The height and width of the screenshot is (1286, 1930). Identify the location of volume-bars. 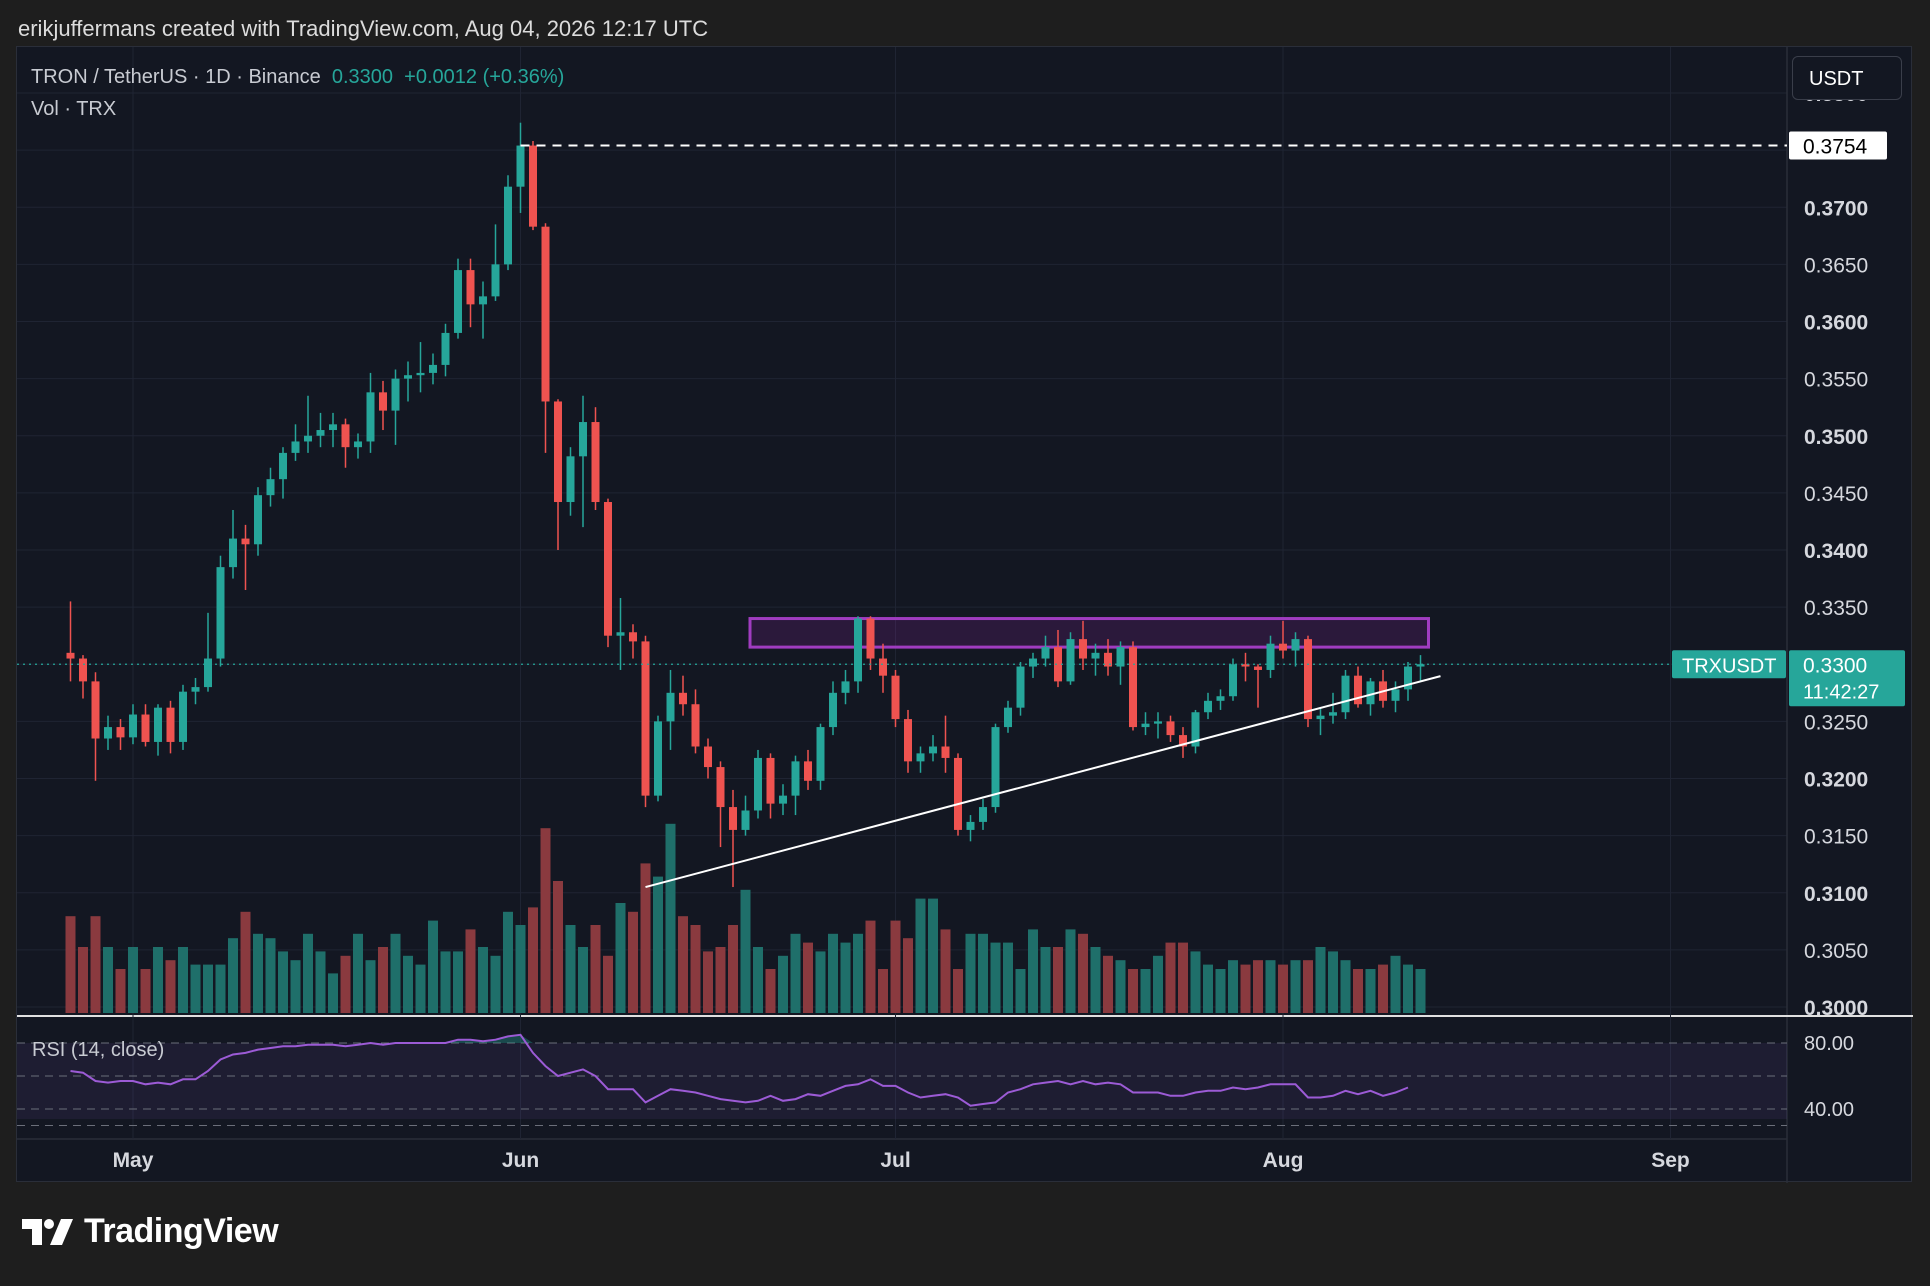
(745, 918).